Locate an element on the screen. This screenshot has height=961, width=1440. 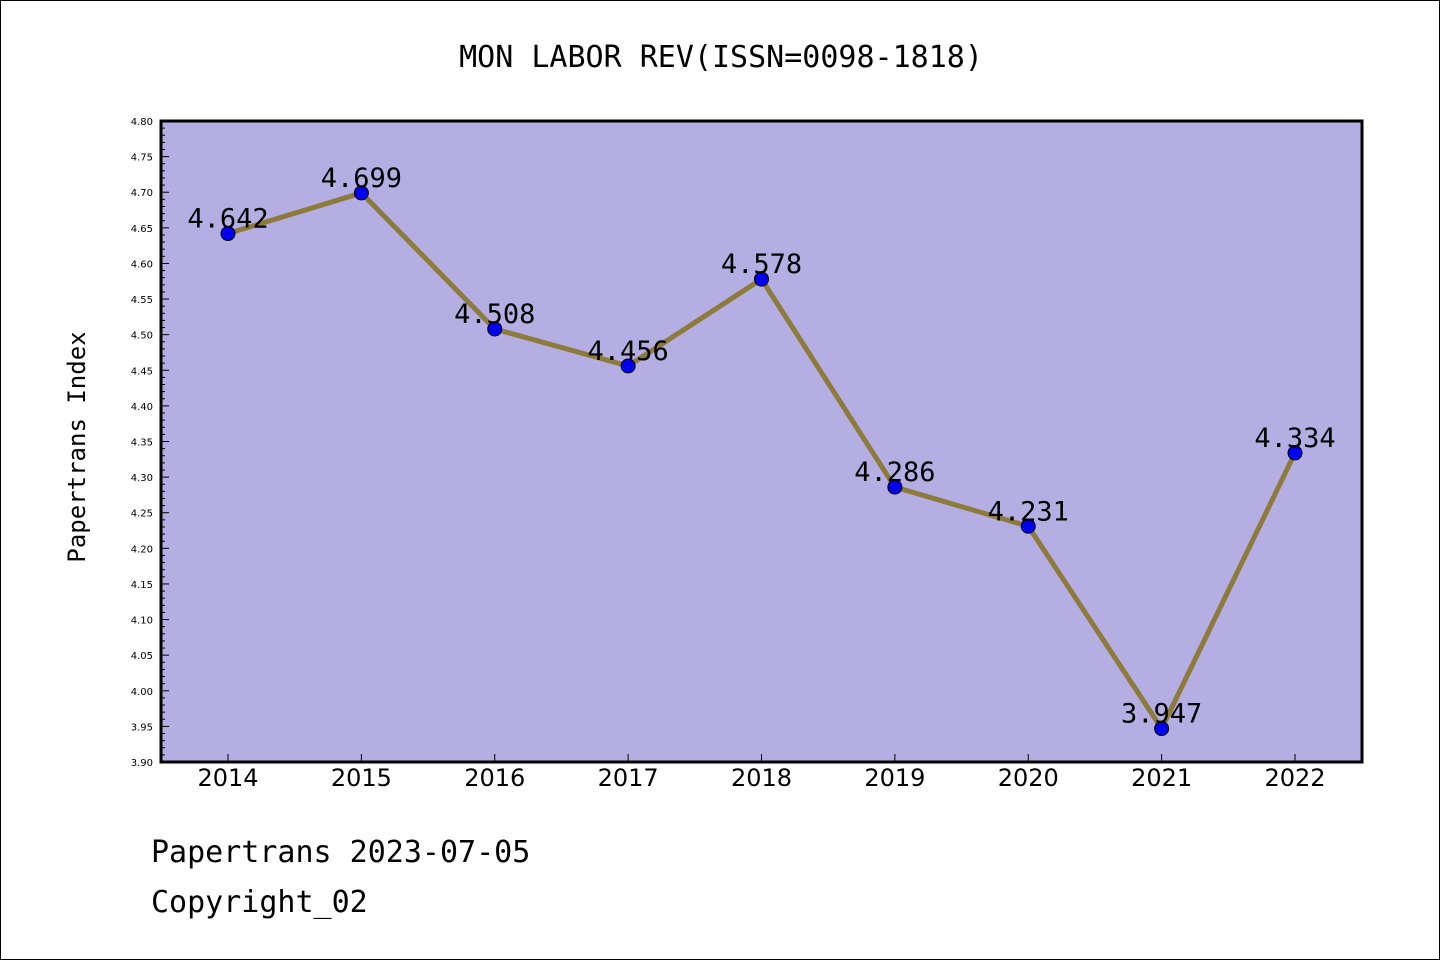
data-label: 4.642 is located at coordinates (227, 219).